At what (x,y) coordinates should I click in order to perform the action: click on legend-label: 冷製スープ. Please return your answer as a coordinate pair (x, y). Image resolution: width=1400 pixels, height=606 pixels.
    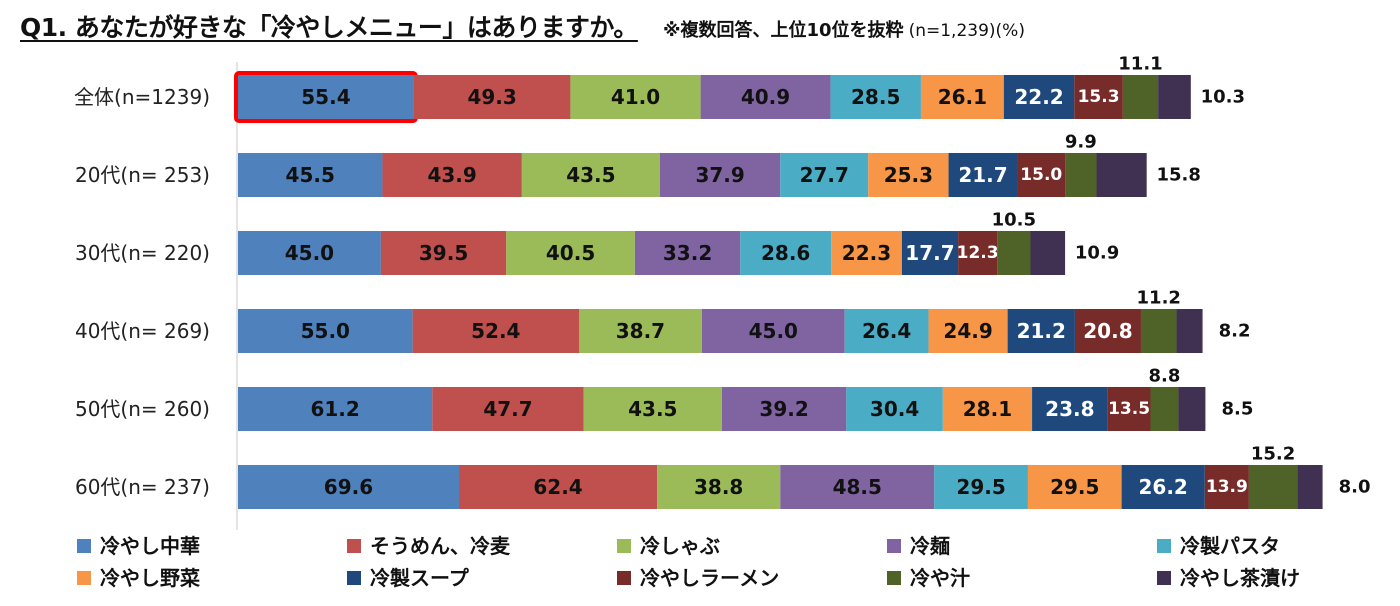
    Looking at the image, I should click on (420, 578).